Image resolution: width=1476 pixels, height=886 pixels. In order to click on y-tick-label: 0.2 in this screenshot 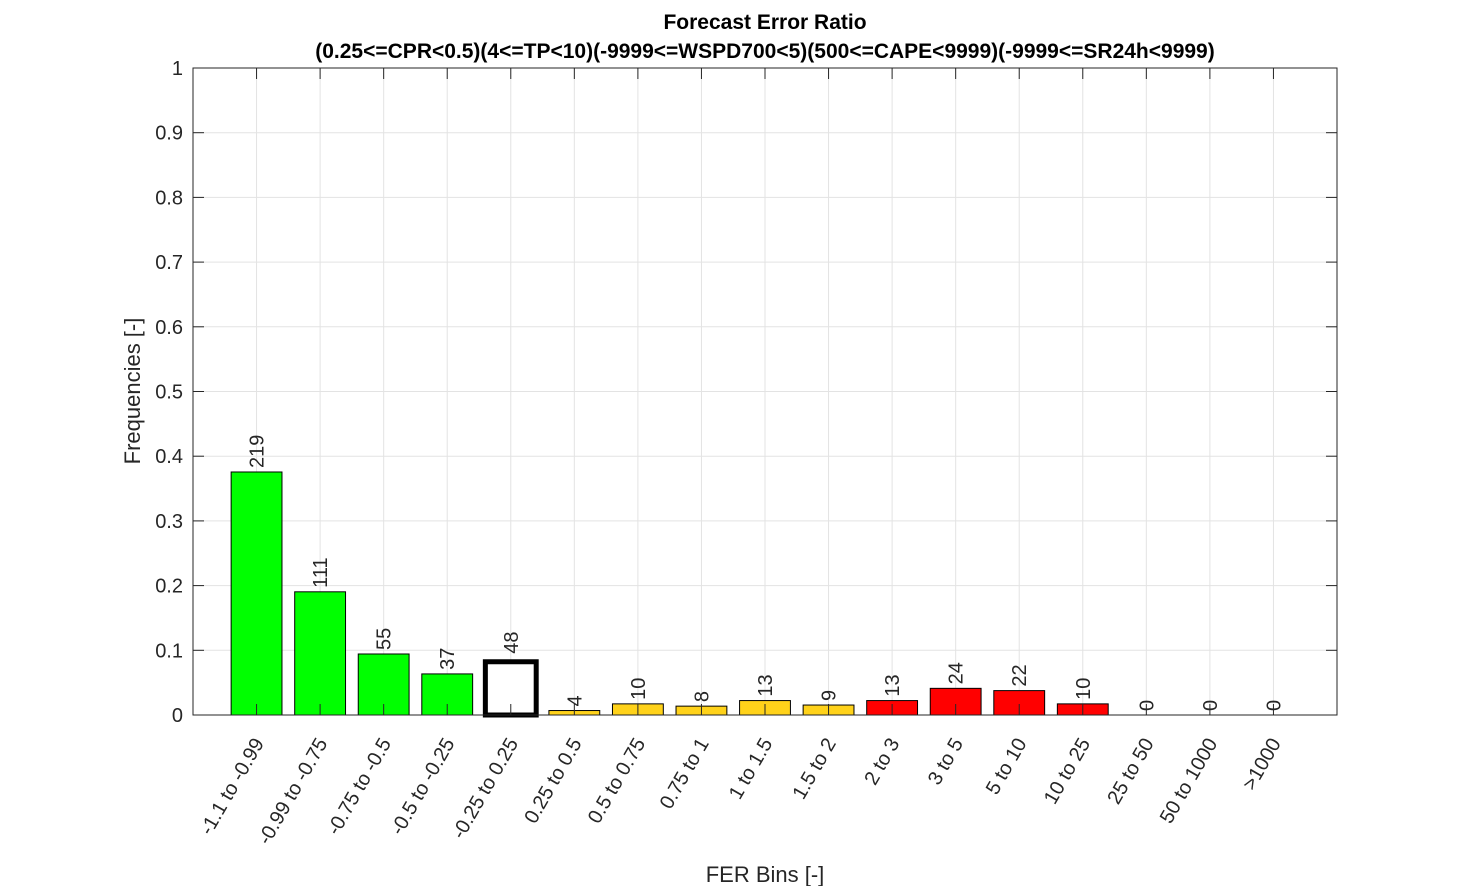, I will do `click(169, 587)`.